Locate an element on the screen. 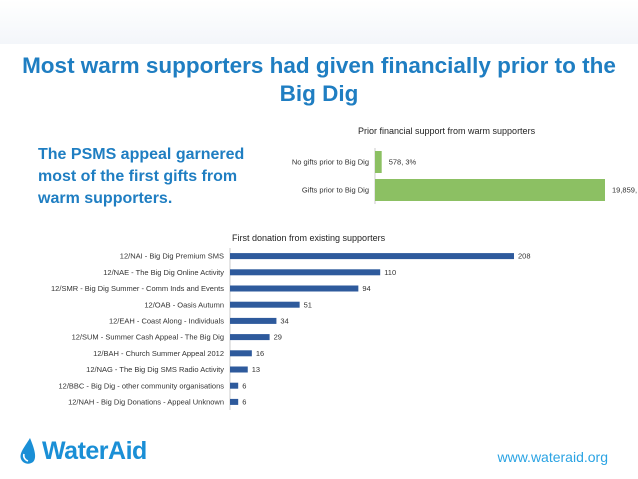 Image resolution: width=638 pixels, height=479 pixels. prior-support-data-label: 578, 3% is located at coordinates (403, 162).